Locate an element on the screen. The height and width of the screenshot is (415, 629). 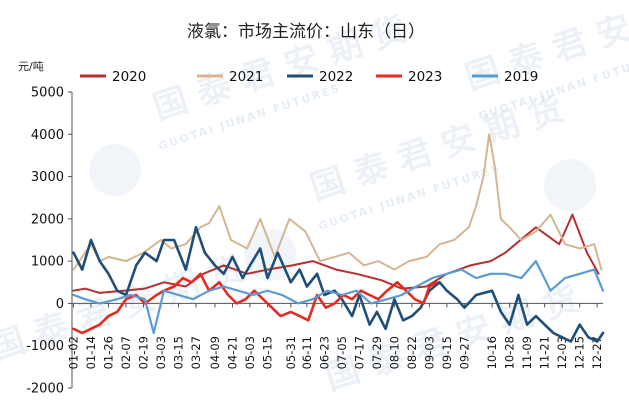
x-tick-label: 11-21 is located at coordinates (545, 352).